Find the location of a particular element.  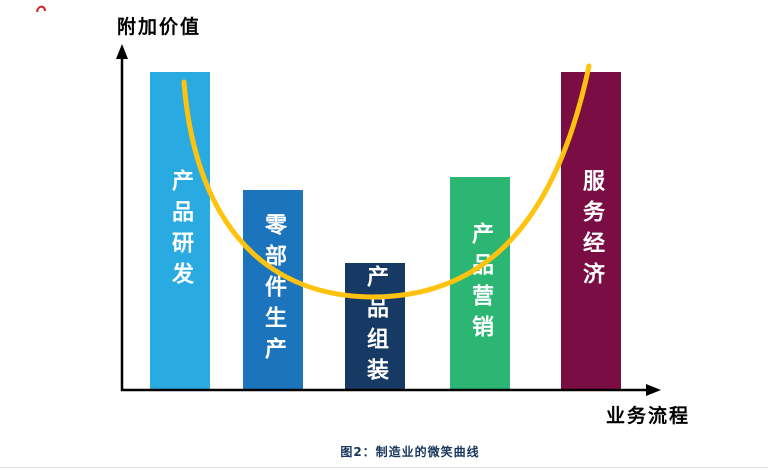

bar-4: 产品营销 is located at coordinates (480, 283).